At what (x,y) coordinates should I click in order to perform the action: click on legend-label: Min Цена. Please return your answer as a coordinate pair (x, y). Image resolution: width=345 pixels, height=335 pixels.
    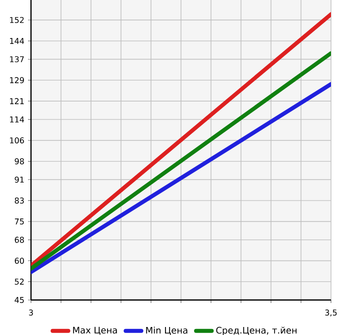
    Looking at the image, I should click on (167, 330).